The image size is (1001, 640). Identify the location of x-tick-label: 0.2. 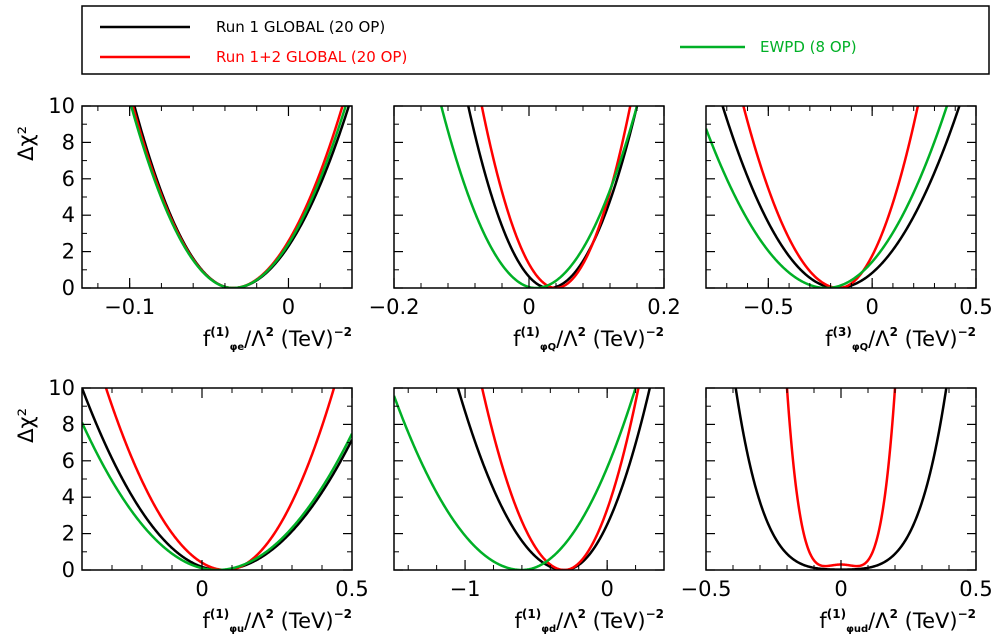
(663, 307).